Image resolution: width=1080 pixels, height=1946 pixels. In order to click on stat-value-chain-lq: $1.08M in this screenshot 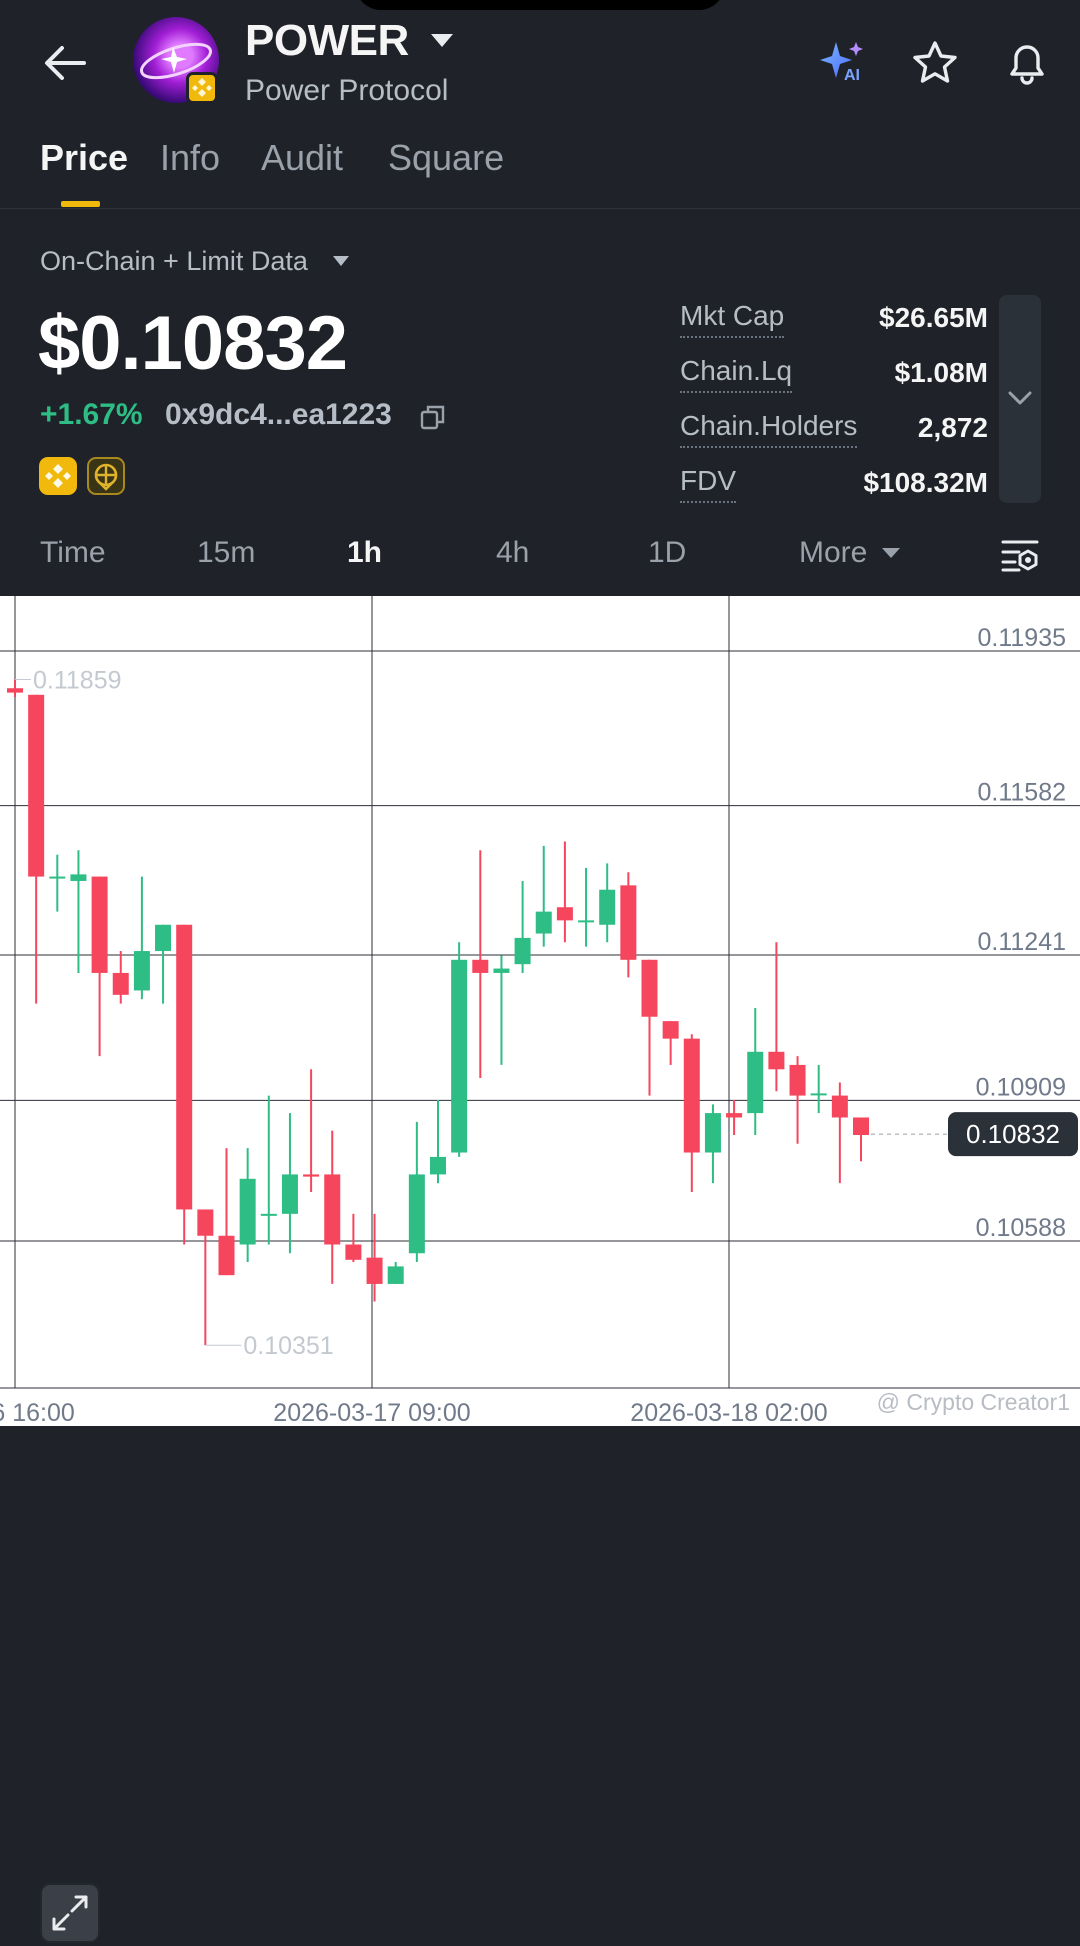, I will do `click(941, 372)`.